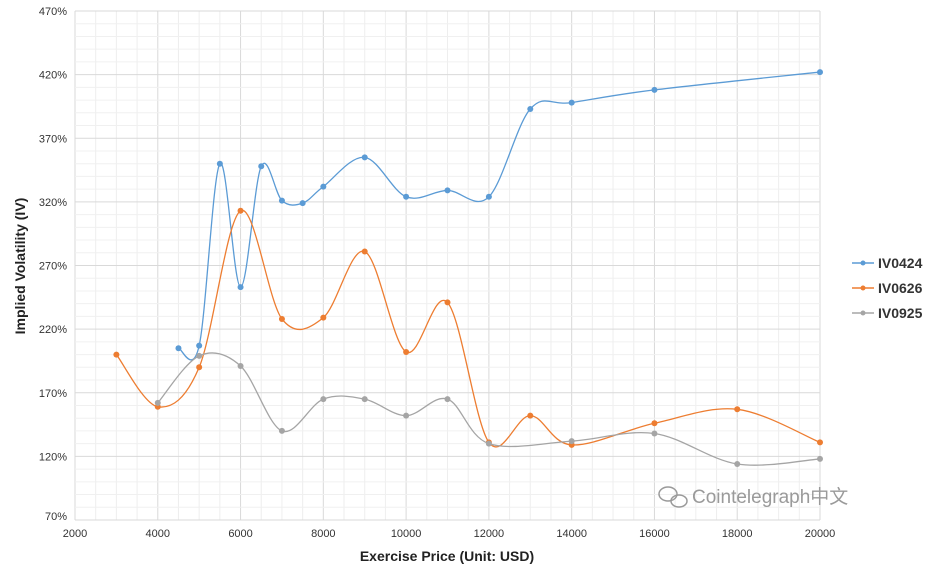 Image resolution: width=940 pixels, height=567 pixels. Describe the element at coordinates (737, 534) in the screenshot. I see `x-tick-label: 18000` at that location.